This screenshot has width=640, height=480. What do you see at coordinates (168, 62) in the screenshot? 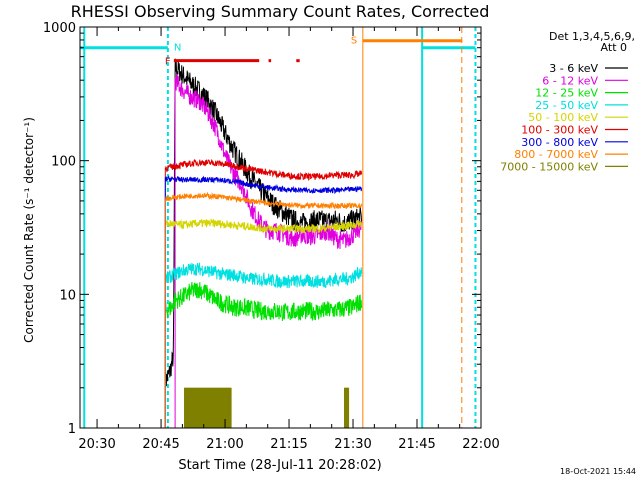
I see `flare-interval-label: F` at bounding box center [168, 62].